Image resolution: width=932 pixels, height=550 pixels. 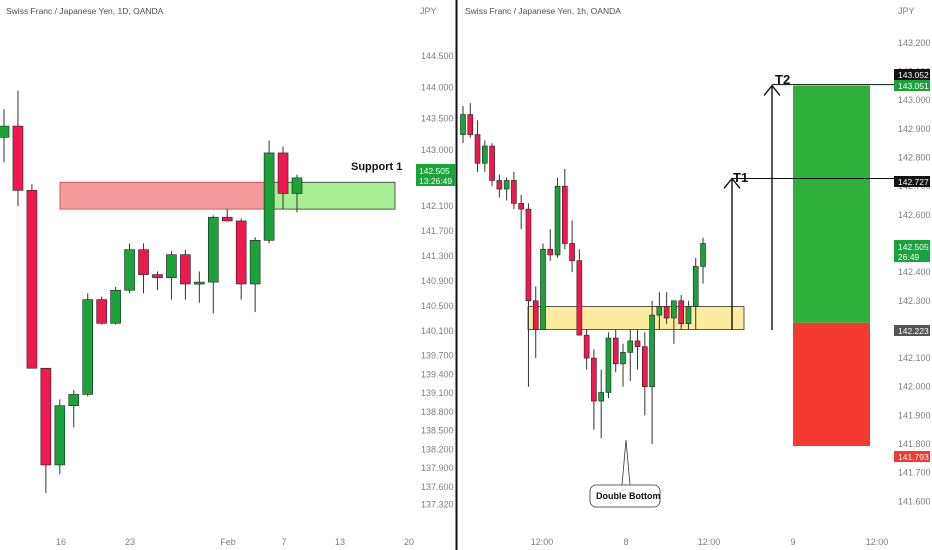 What do you see at coordinates (913, 86) in the screenshot?
I see `svg-text: 143.051` at bounding box center [913, 86].